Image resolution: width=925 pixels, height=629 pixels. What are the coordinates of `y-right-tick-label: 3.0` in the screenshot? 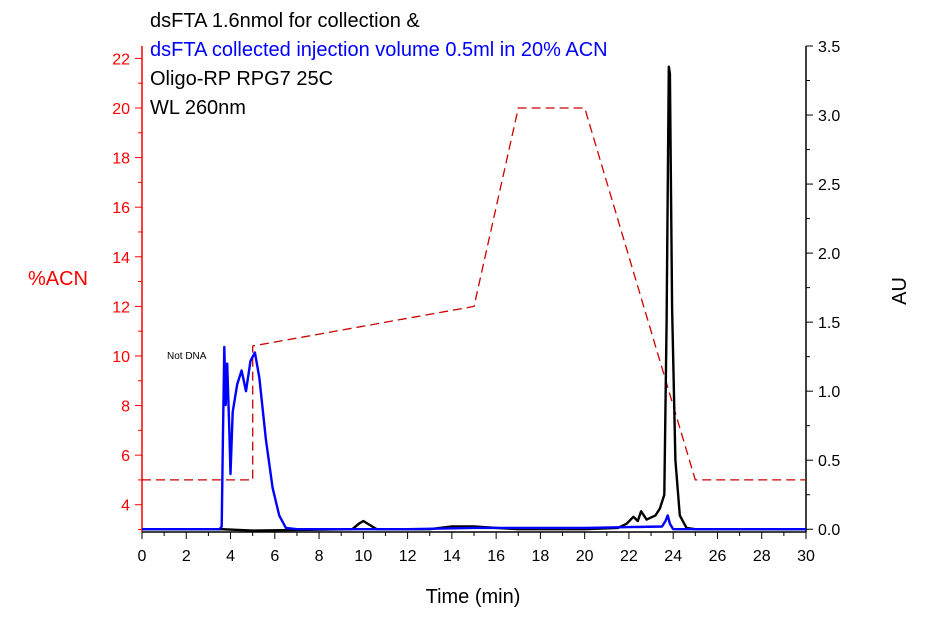 It's located at (829, 116).